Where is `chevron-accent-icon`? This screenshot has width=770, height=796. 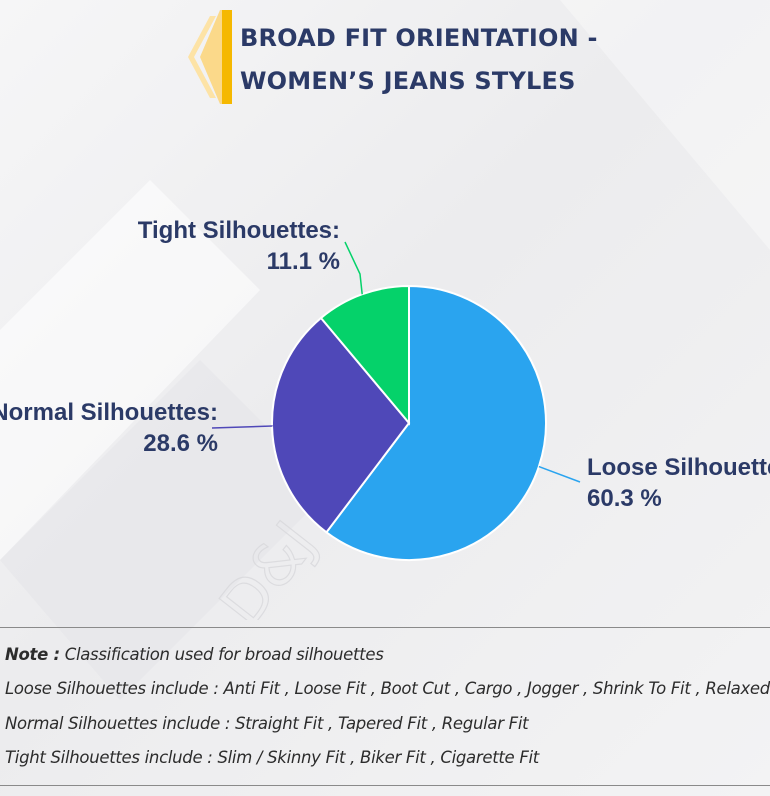
chevron-accent-icon is located at coordinates (210, 57).